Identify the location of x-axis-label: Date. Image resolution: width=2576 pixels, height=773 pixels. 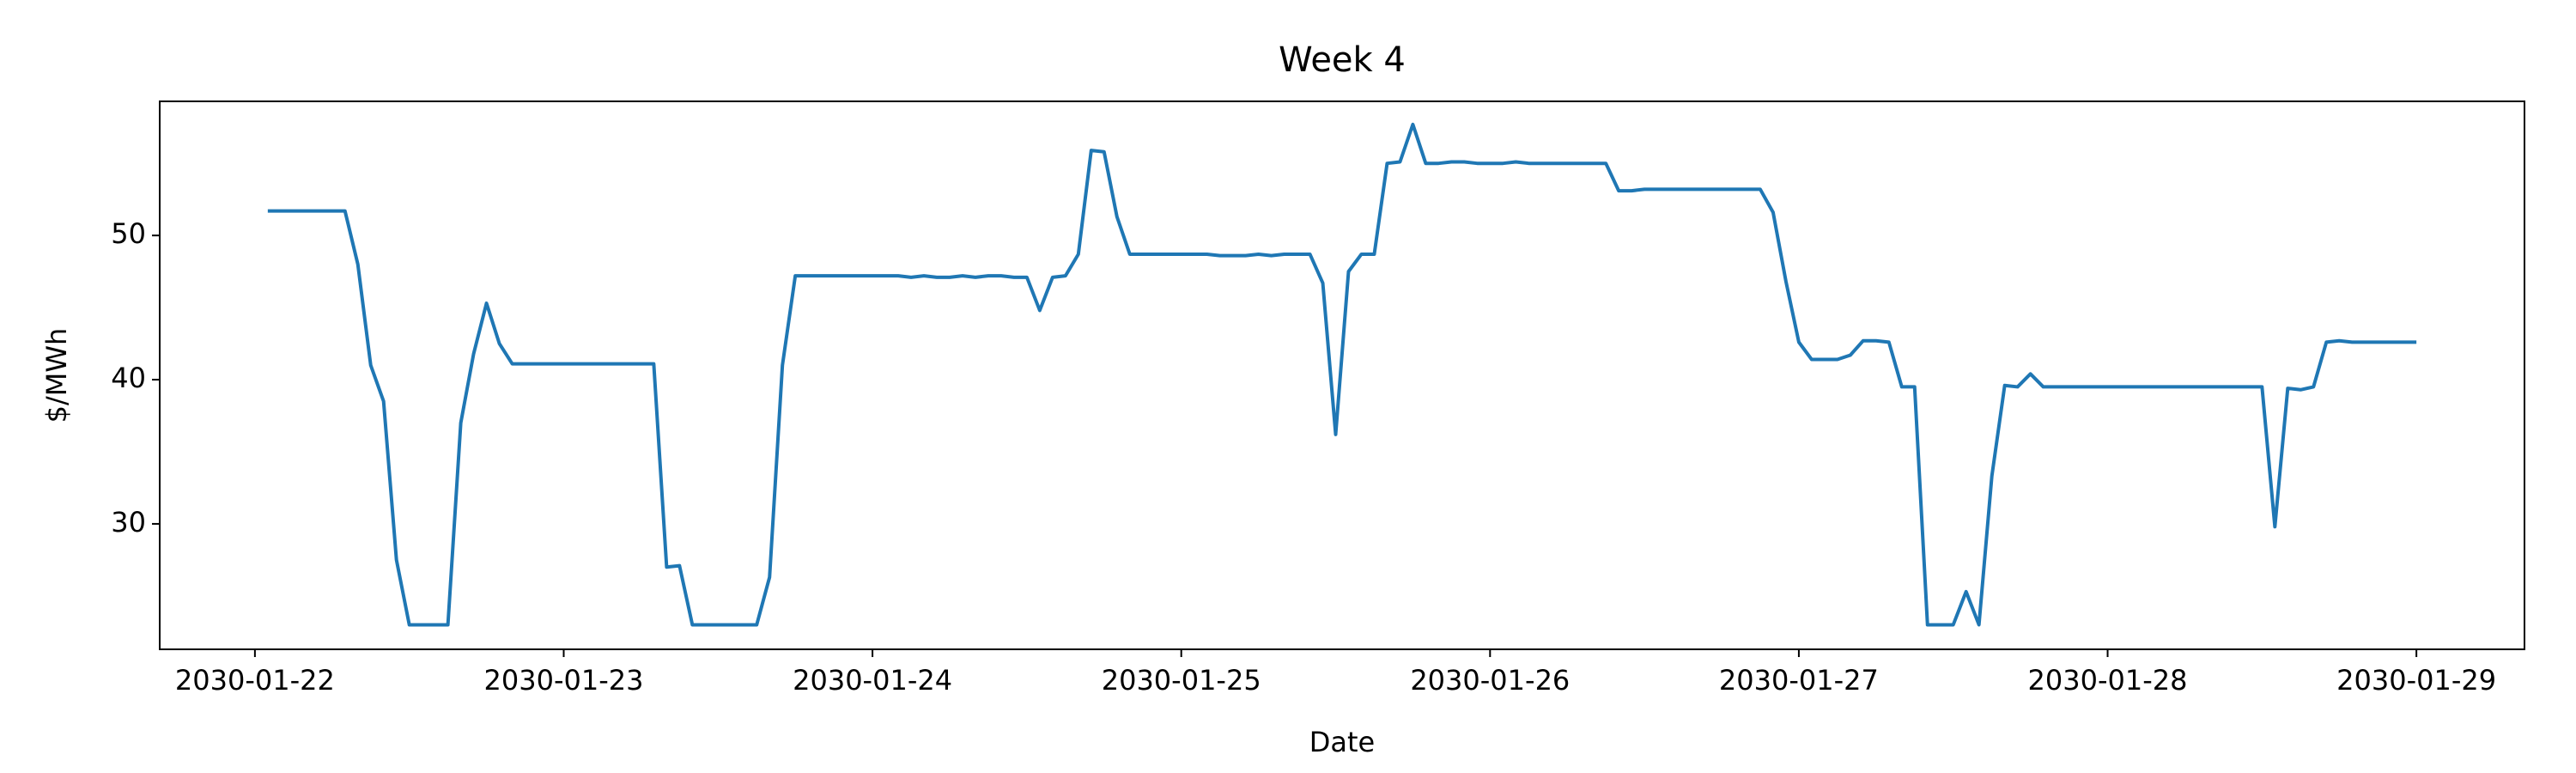
(1342, 742).